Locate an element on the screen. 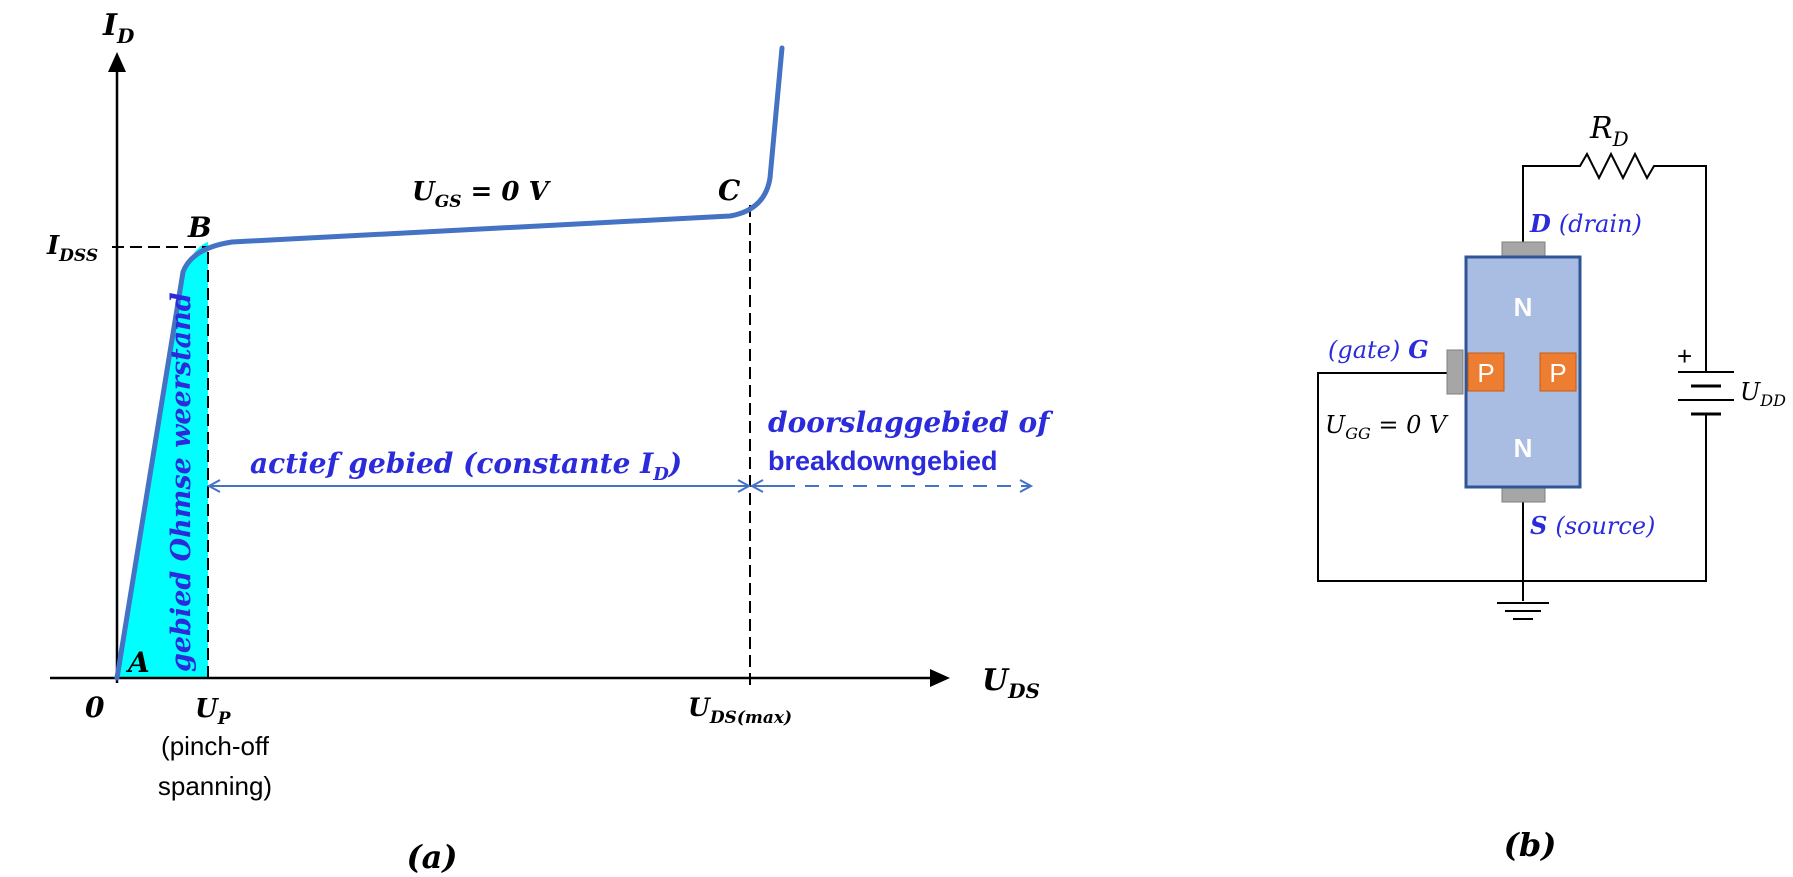  udd-label: UDD is located at coordinates (1763, 394).